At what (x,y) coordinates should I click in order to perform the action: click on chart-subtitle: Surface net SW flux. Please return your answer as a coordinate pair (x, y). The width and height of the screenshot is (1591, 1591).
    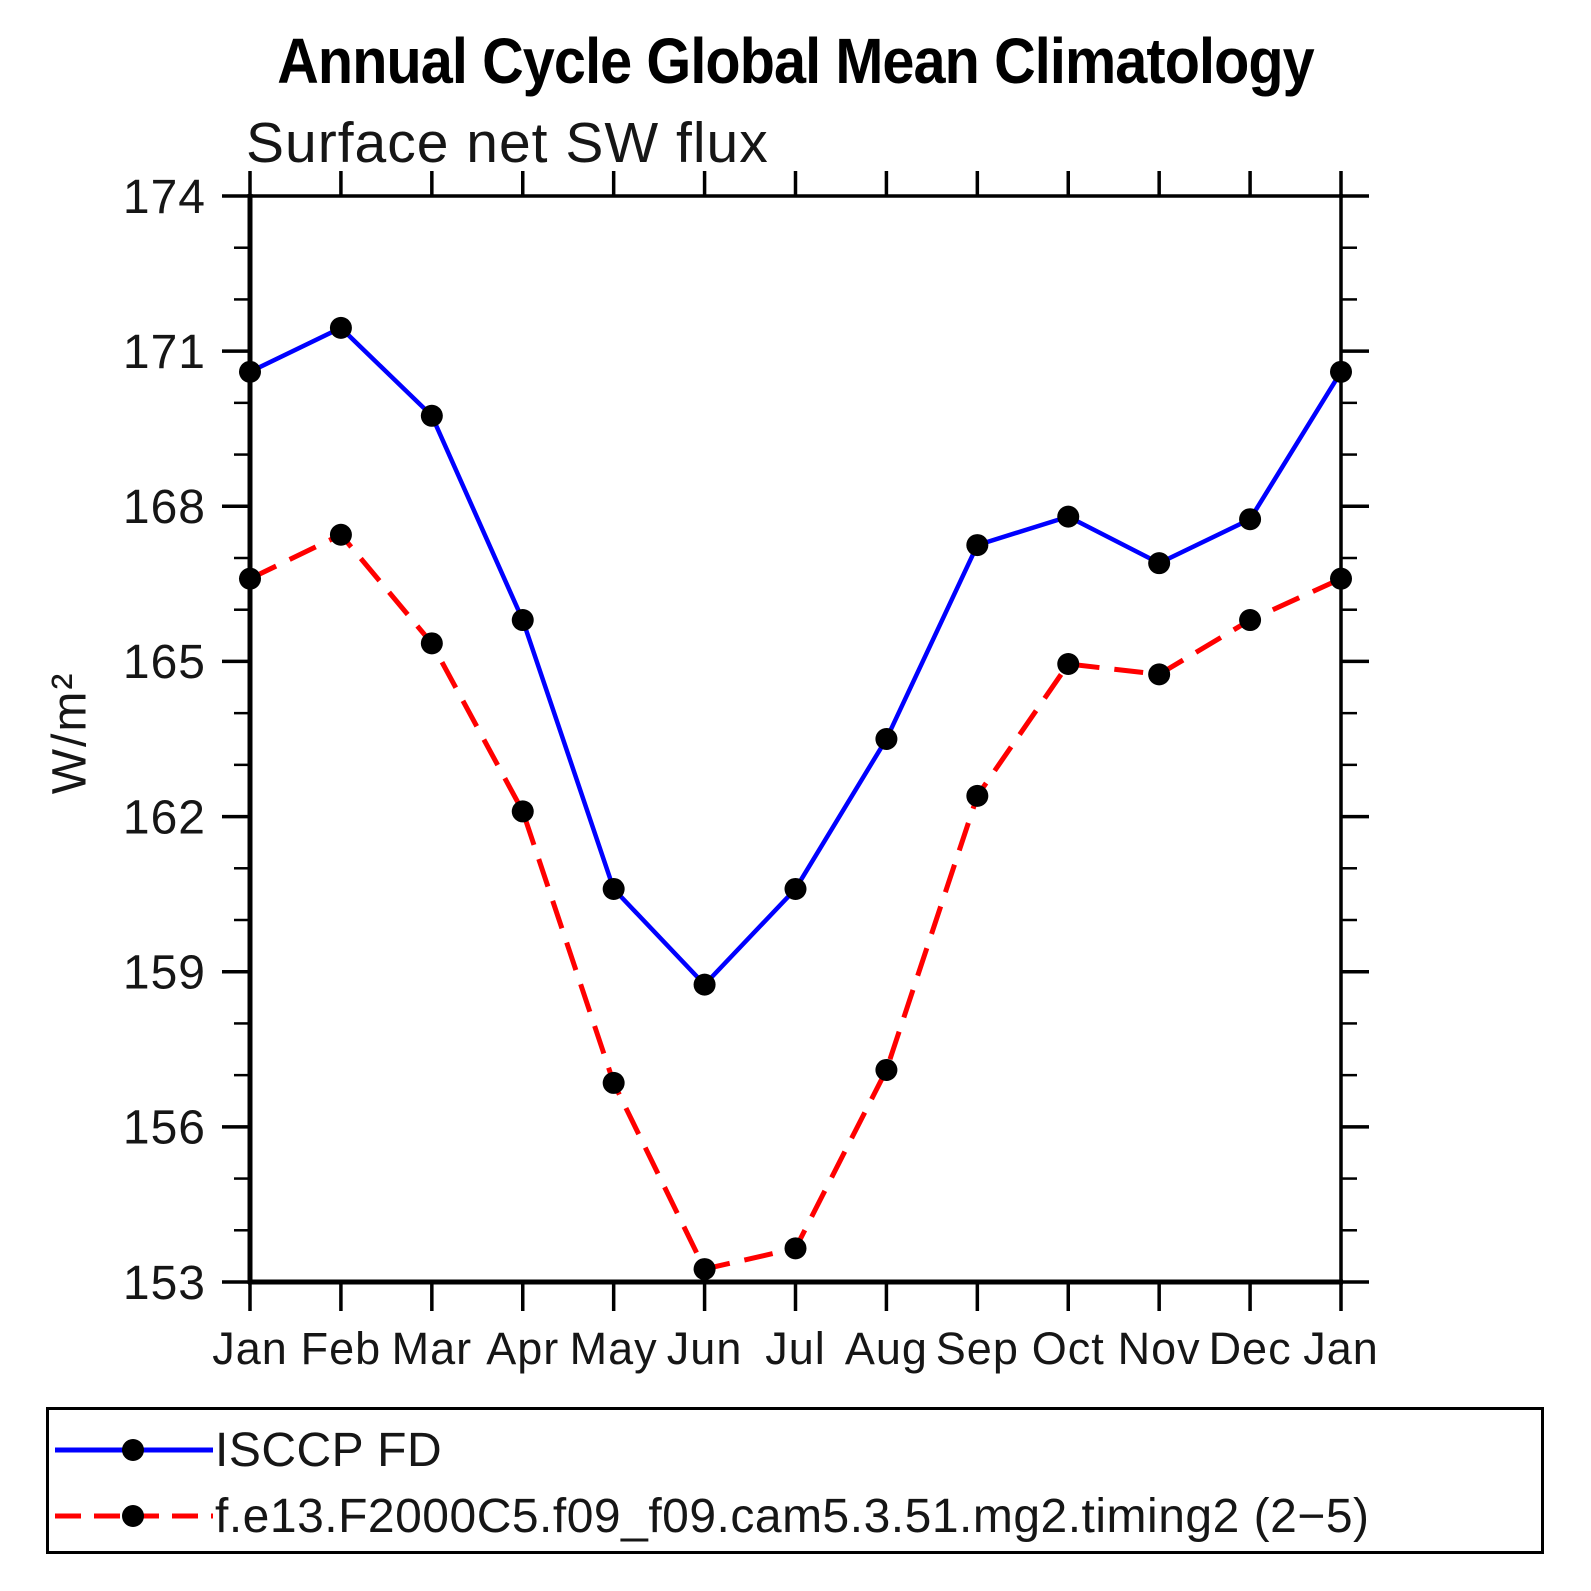
    Looking at the image, I should click on (507, 143).